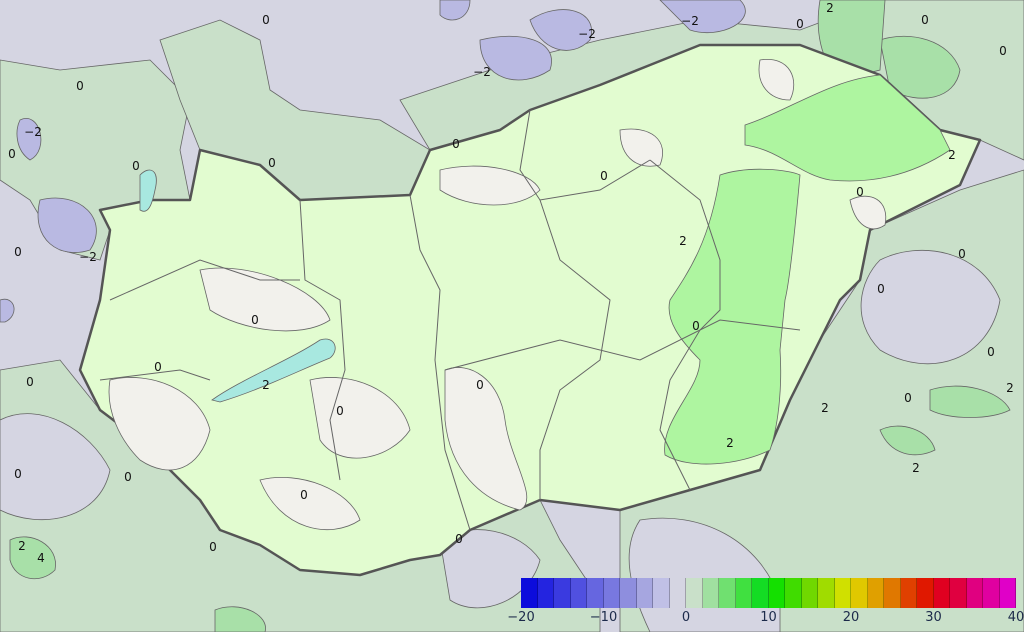  Describe the element at coordinates (521, 617) in the screenshot. I see `colorbar-tick-label: −20` at that location.